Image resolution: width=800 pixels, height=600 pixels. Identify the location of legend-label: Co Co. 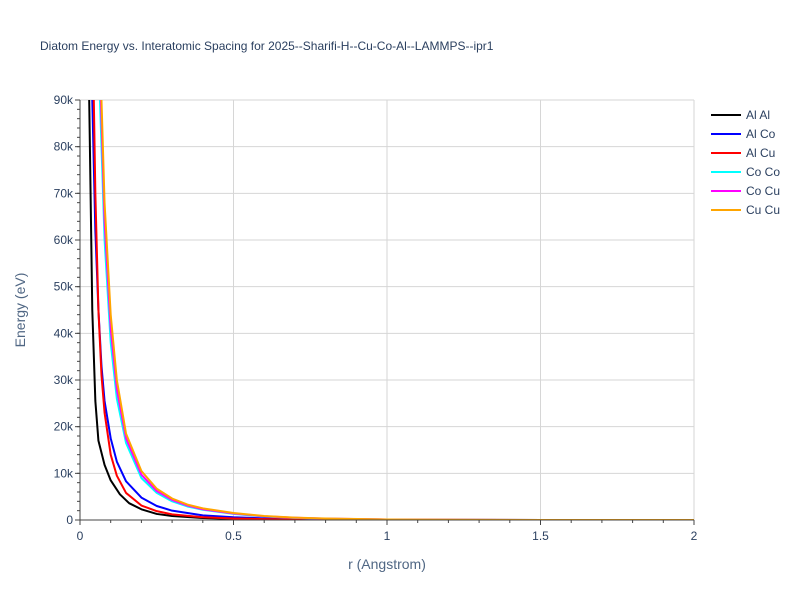
(763, 172).